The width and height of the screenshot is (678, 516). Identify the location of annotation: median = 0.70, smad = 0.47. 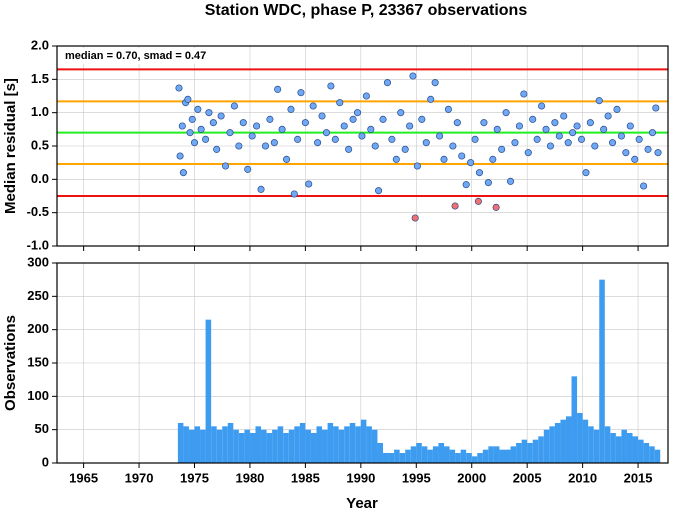
(135, 56).